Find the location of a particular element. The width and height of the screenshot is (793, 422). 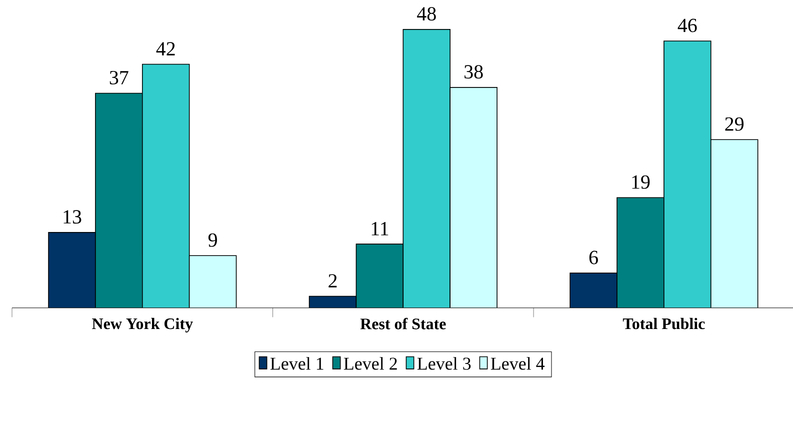

data-label: 6 is located at coordinates (593, 257).